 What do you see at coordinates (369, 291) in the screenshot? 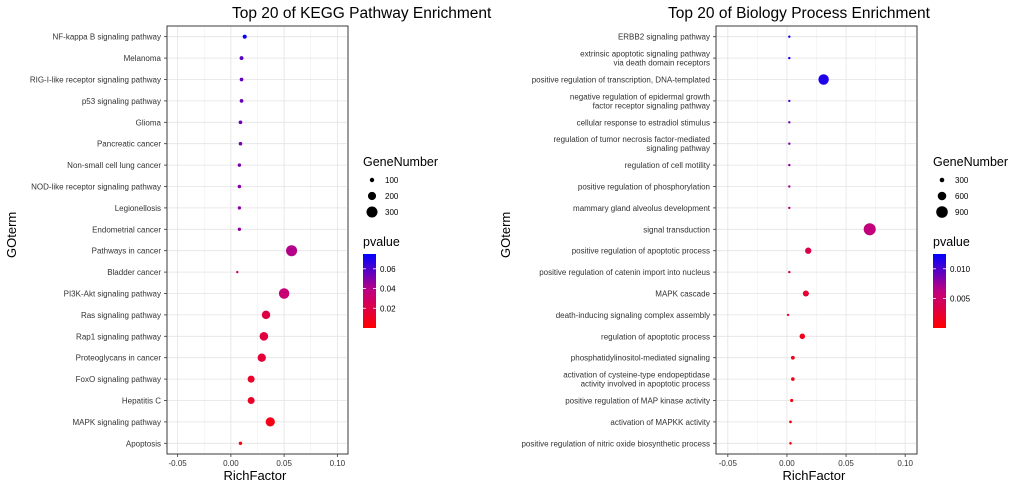
I see `color-bar` at bounding box center [369, 291].